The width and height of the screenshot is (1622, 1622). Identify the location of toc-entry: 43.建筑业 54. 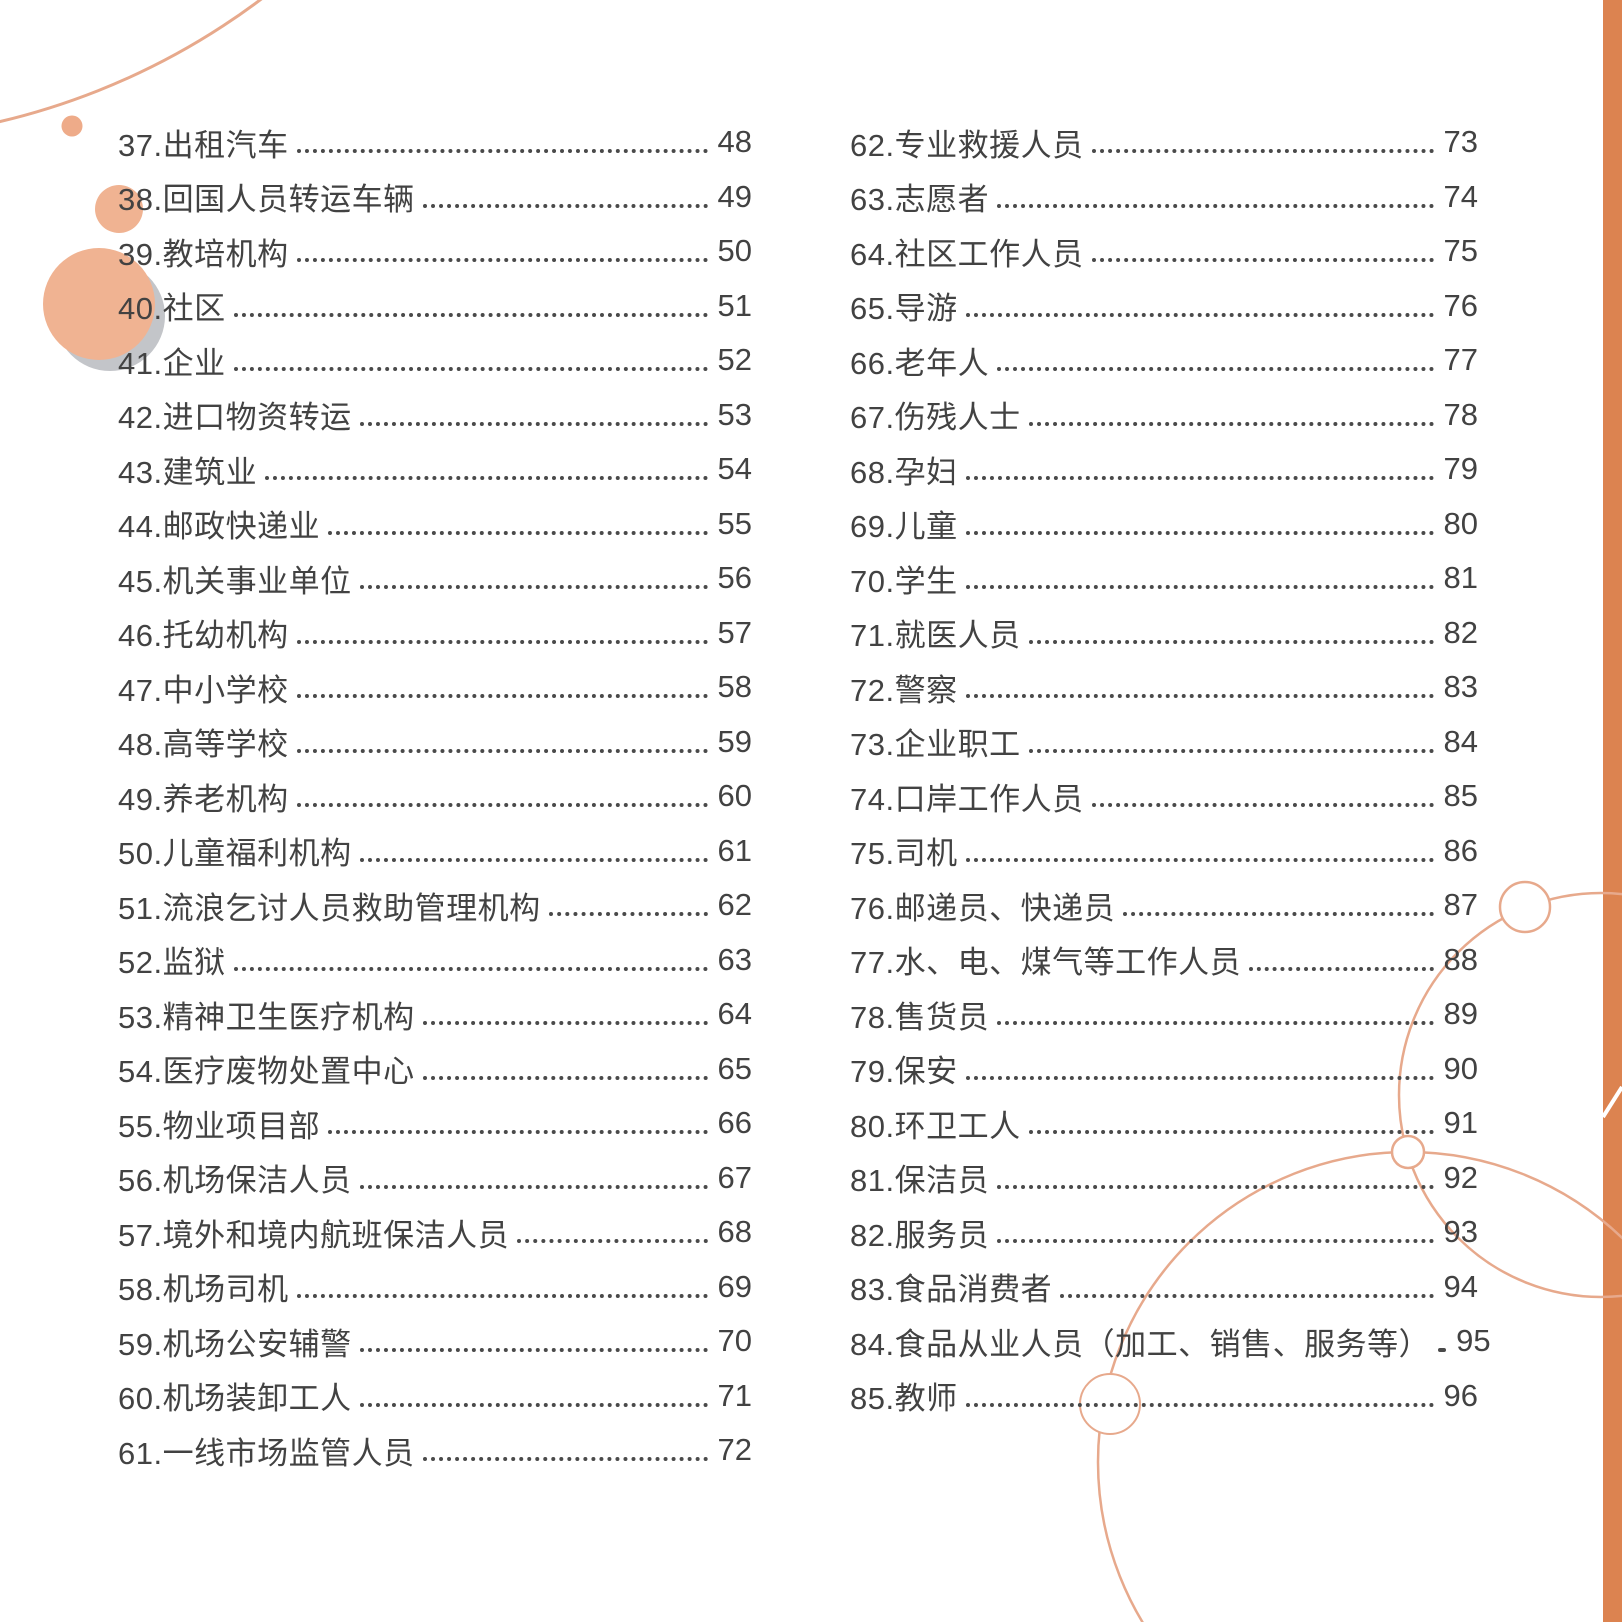
(435, 469).